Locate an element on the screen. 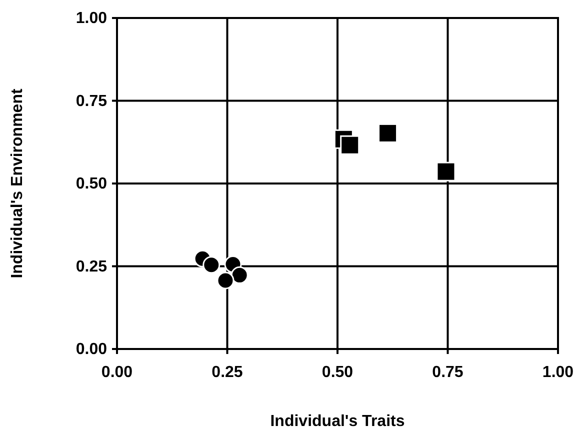 The width and height of the screenshot is (581, 444). y-tick-label: 1.00 is located at coordinates (92, 18).